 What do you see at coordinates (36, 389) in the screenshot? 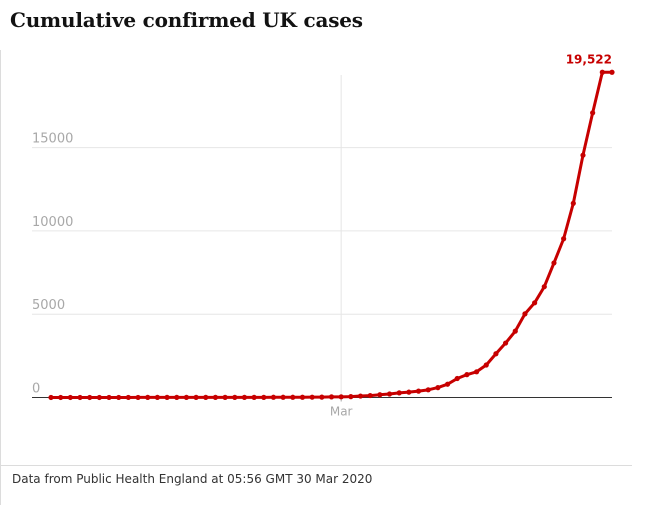
I see `y-tick-label-0: 0` at bounding box center [36, 389].